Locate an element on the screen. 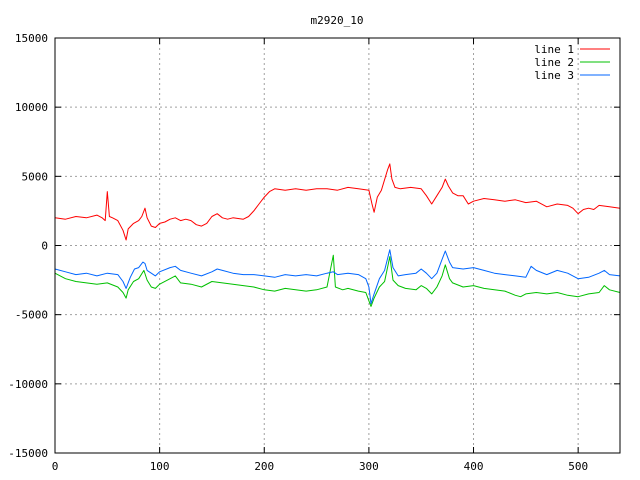 This screenshot has height=480, width=640. x-tick-label: 0 is located at coordinates (55, 466).